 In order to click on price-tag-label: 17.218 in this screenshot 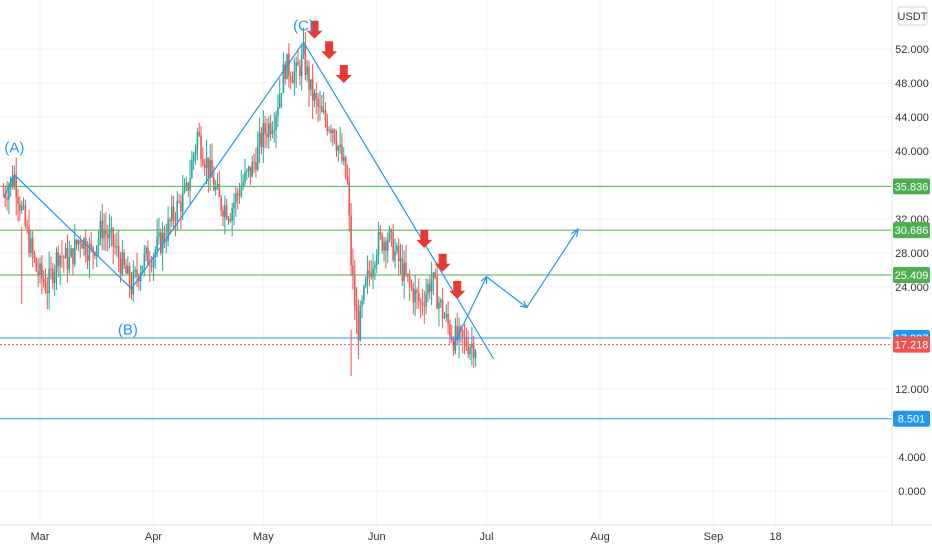, I will do `click(912, 346)`.